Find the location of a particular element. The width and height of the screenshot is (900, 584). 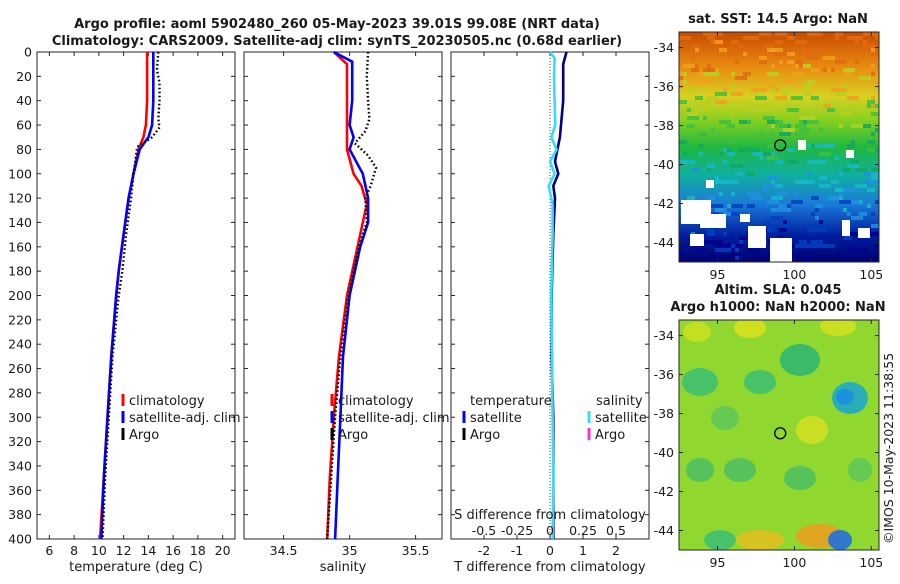

map-x-tick-label: 105 is located at coordinates (871, 274).